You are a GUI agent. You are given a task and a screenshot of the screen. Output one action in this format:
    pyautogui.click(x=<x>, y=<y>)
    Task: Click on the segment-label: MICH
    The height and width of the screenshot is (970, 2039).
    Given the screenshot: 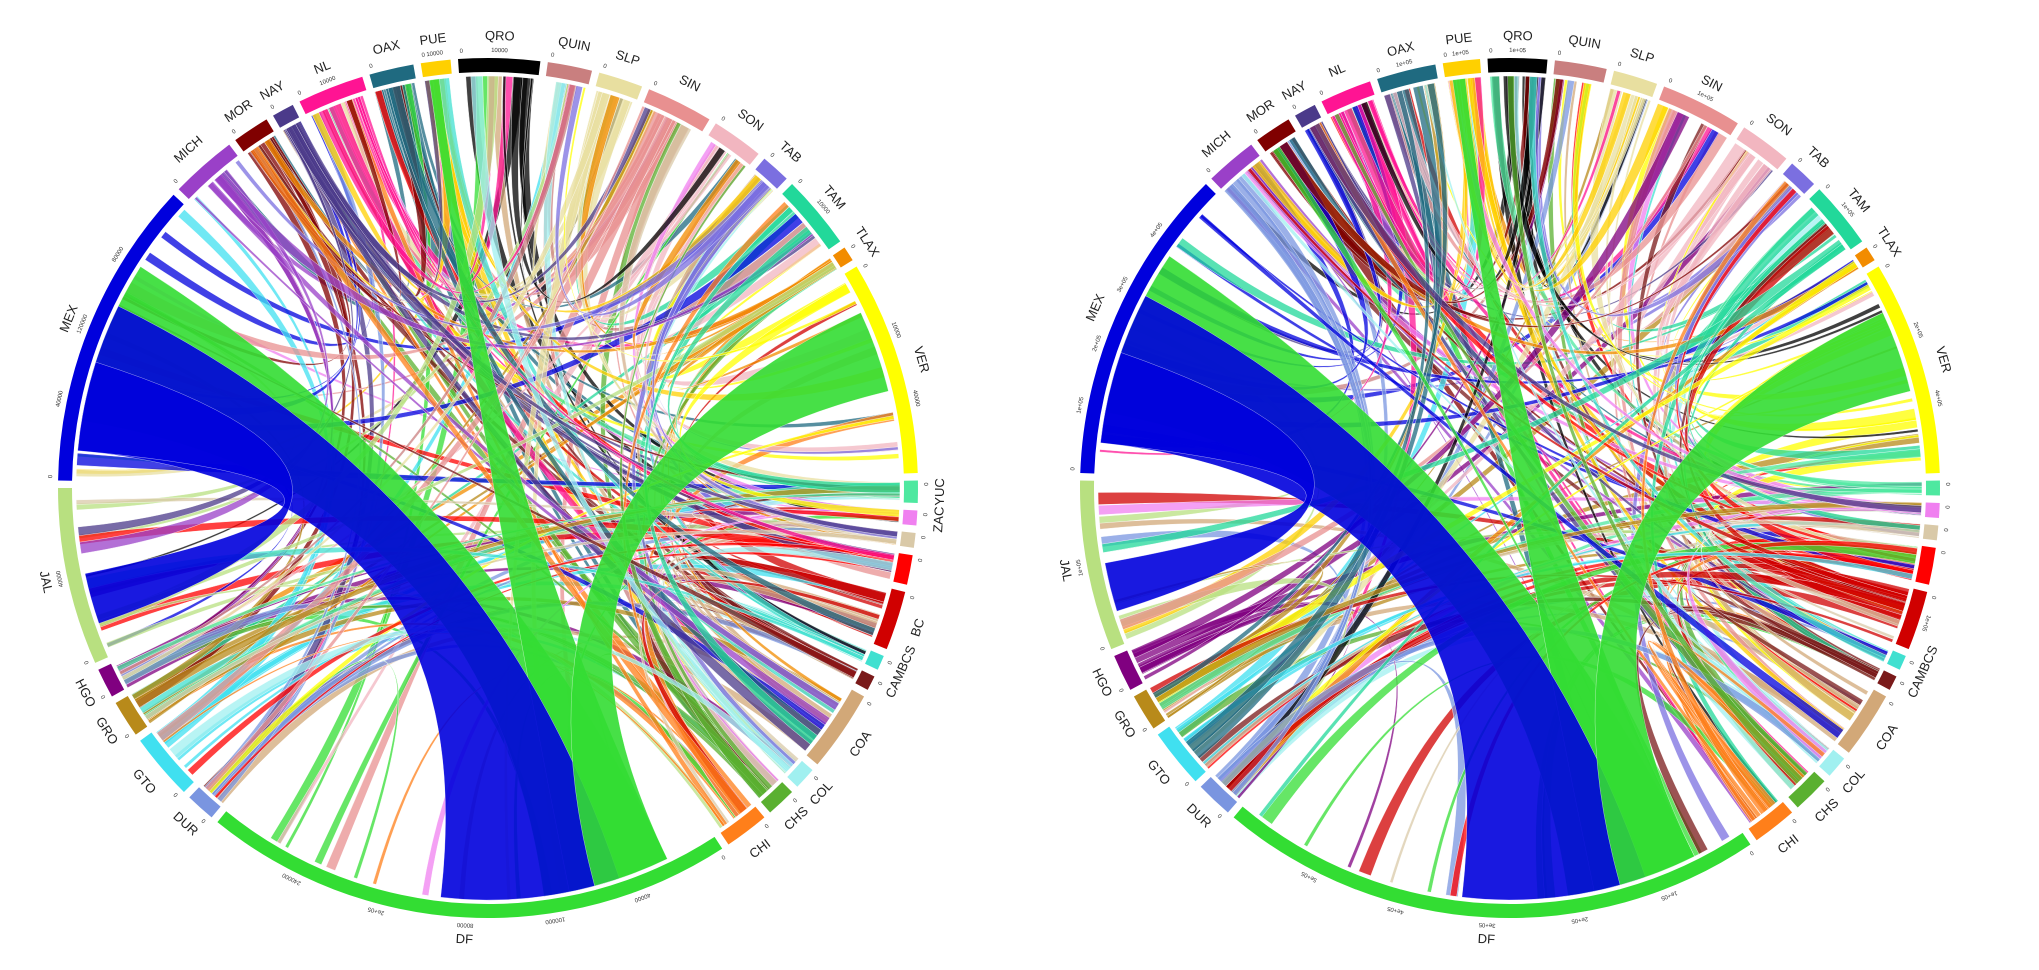 What is the action you would take?
    pyautogui.click(x=1216, y=143)
    